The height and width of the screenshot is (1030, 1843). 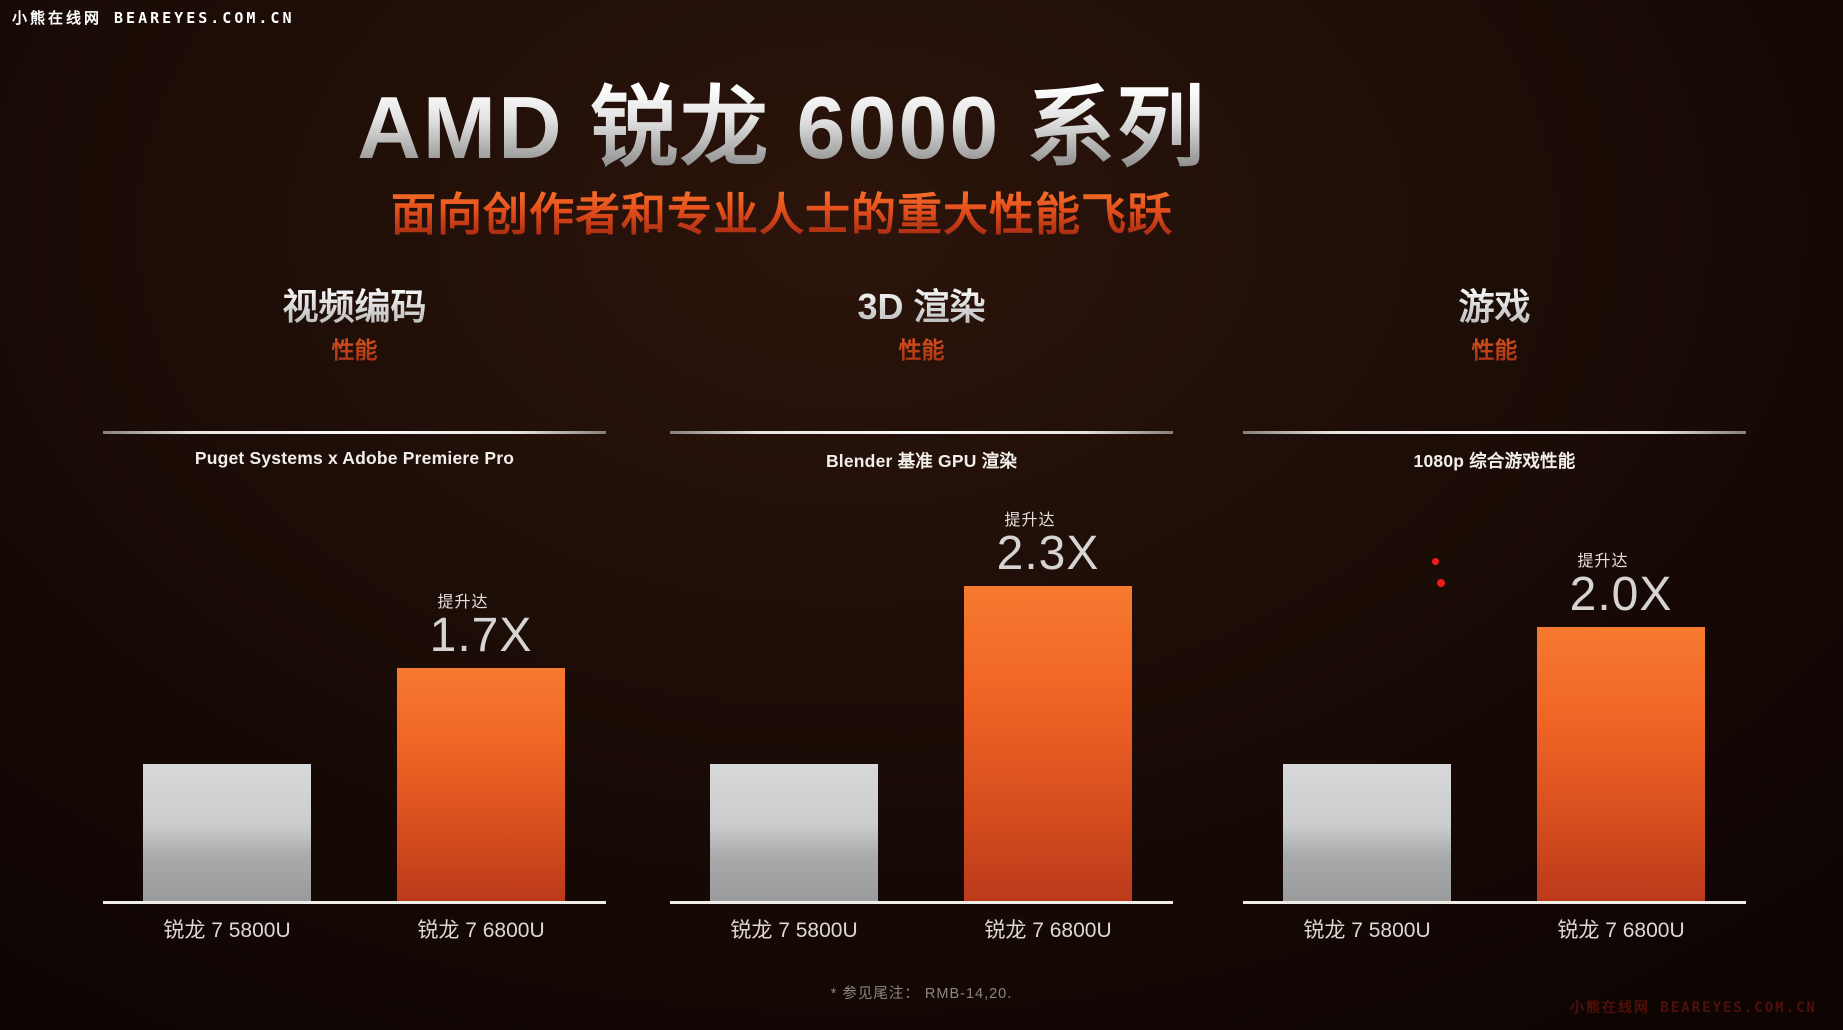 What do you see at coordinates (153, 18) in the screenshot?
I see `watermark-top: 小熊在线网 BEAREYES.COM.CN` at bounding box center [153, 18].